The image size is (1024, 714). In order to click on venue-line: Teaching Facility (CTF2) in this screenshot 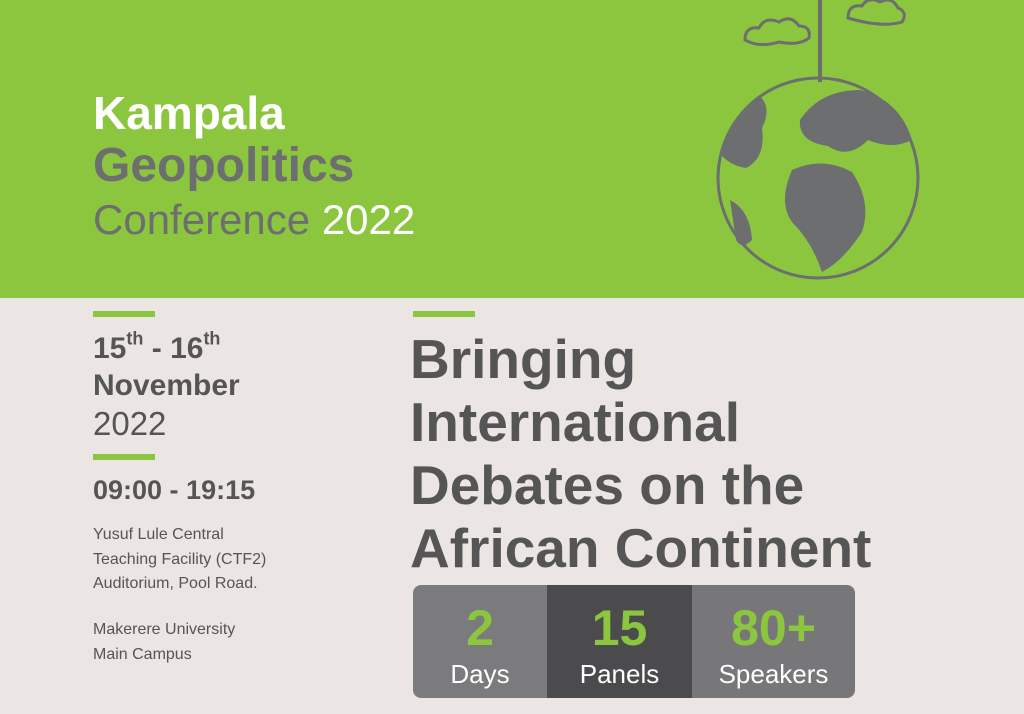, I will do `click(180, 559)`.